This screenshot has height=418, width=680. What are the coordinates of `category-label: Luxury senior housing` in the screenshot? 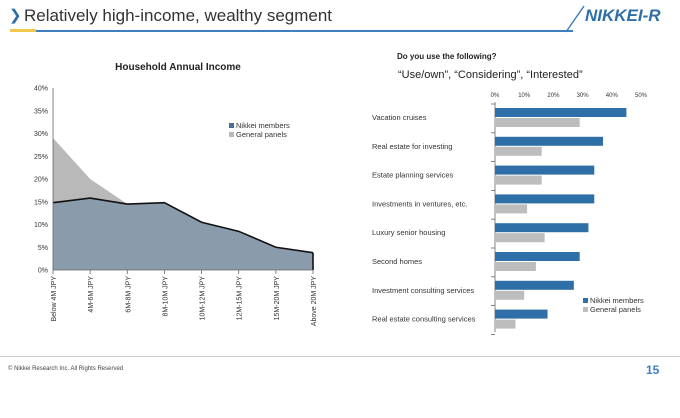 It's located at (408, 232).